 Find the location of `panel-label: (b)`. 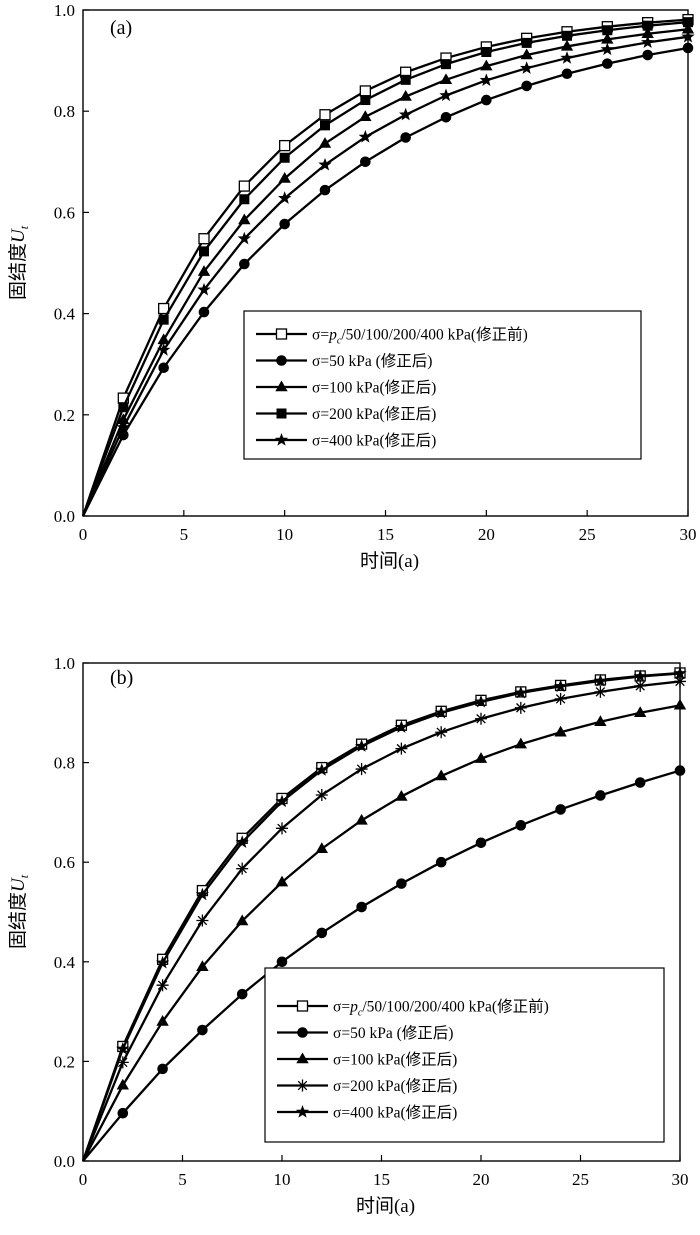

panel-label: (b) is located at coordinates (121, 678).